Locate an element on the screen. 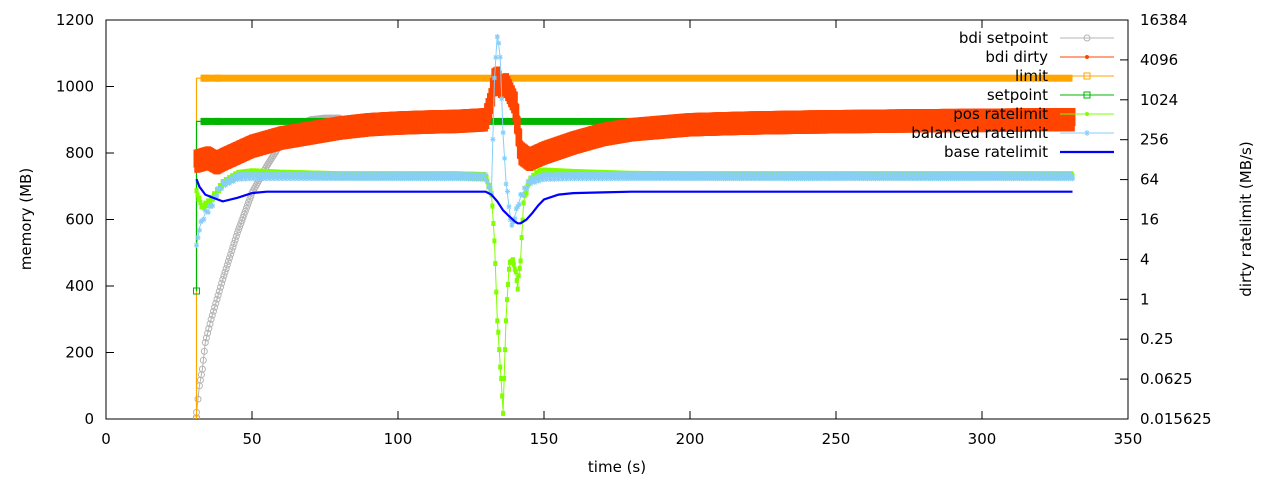 Image resolution: width=1280 pixels, height=480 pixels. legend-entry: limit is located at coordinates (1064, 76).